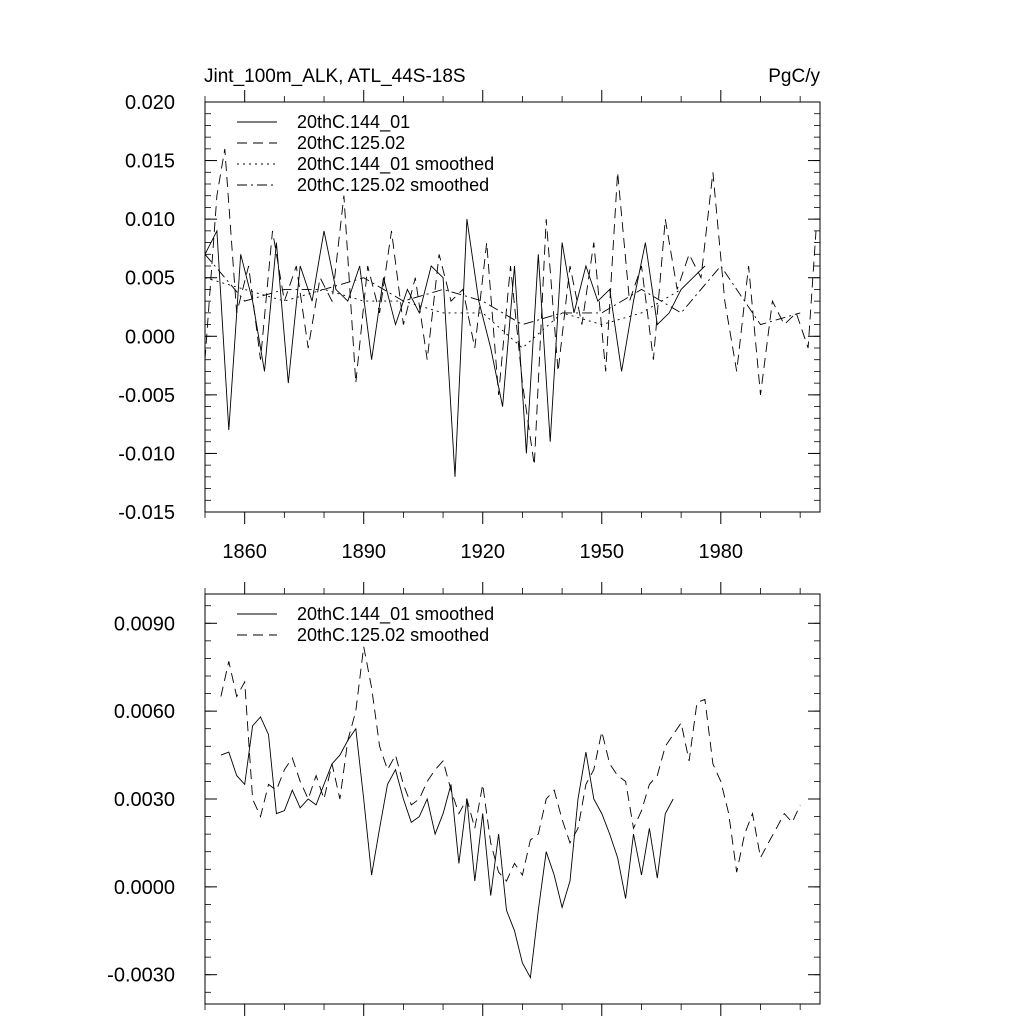 Image resolution: width=1024 pixels, height=1024 pixels. Describe the element at coordinates (794, 76) in the screenshot. I see `top-panel-units: PgC/y` at that location.